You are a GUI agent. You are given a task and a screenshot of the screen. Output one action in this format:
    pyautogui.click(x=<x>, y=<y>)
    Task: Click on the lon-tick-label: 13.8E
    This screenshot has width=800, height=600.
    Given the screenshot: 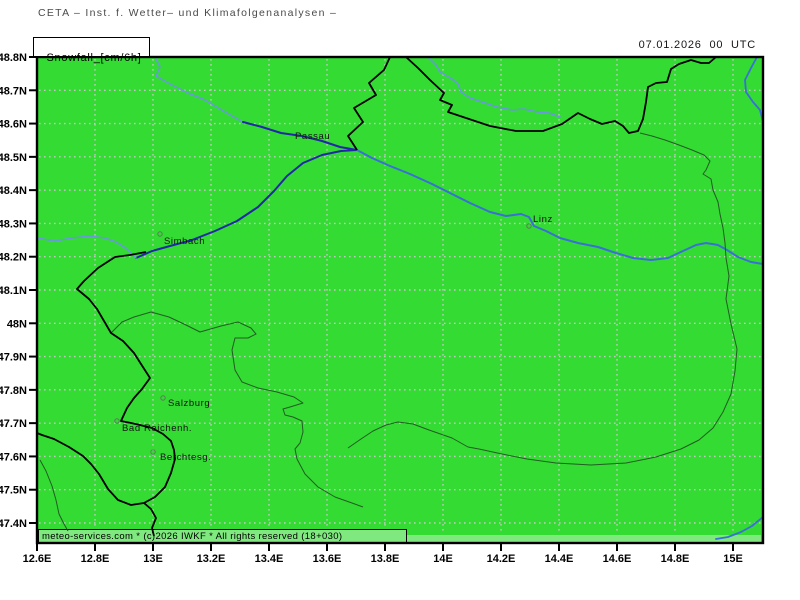 What is the action you would take?
    pyautogui.click(x=385, y=559)
    